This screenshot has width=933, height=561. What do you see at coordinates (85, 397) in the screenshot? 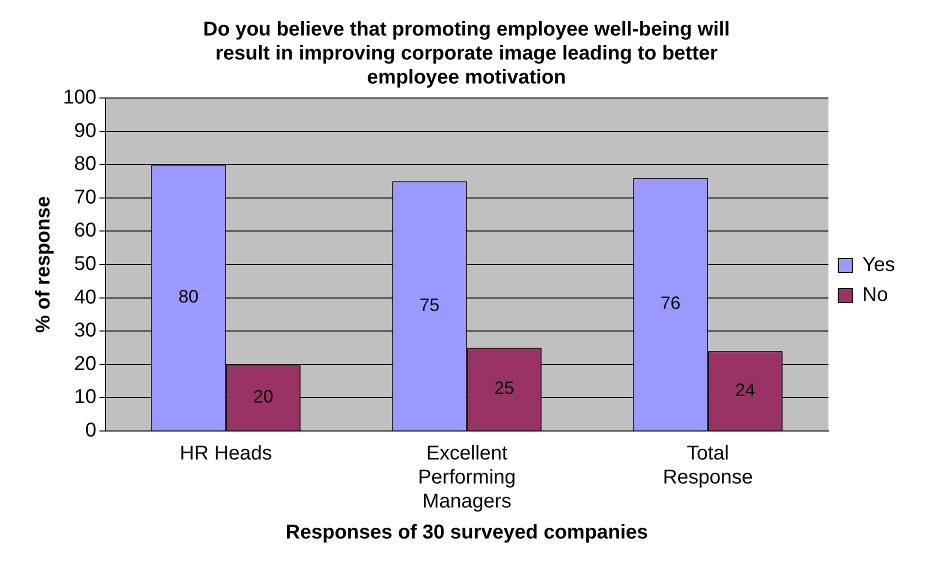
I see `y-tick-label: 10` at bounding box center [85, 397].